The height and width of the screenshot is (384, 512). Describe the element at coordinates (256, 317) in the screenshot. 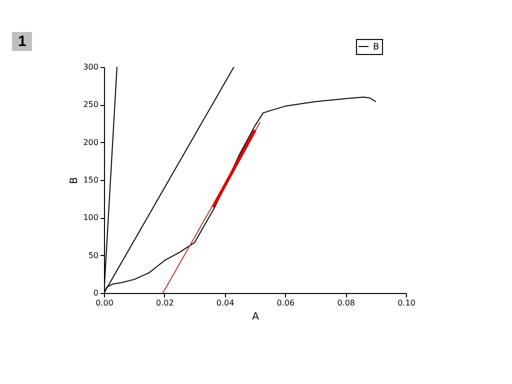

I see `x-axis-title: A` at that location.